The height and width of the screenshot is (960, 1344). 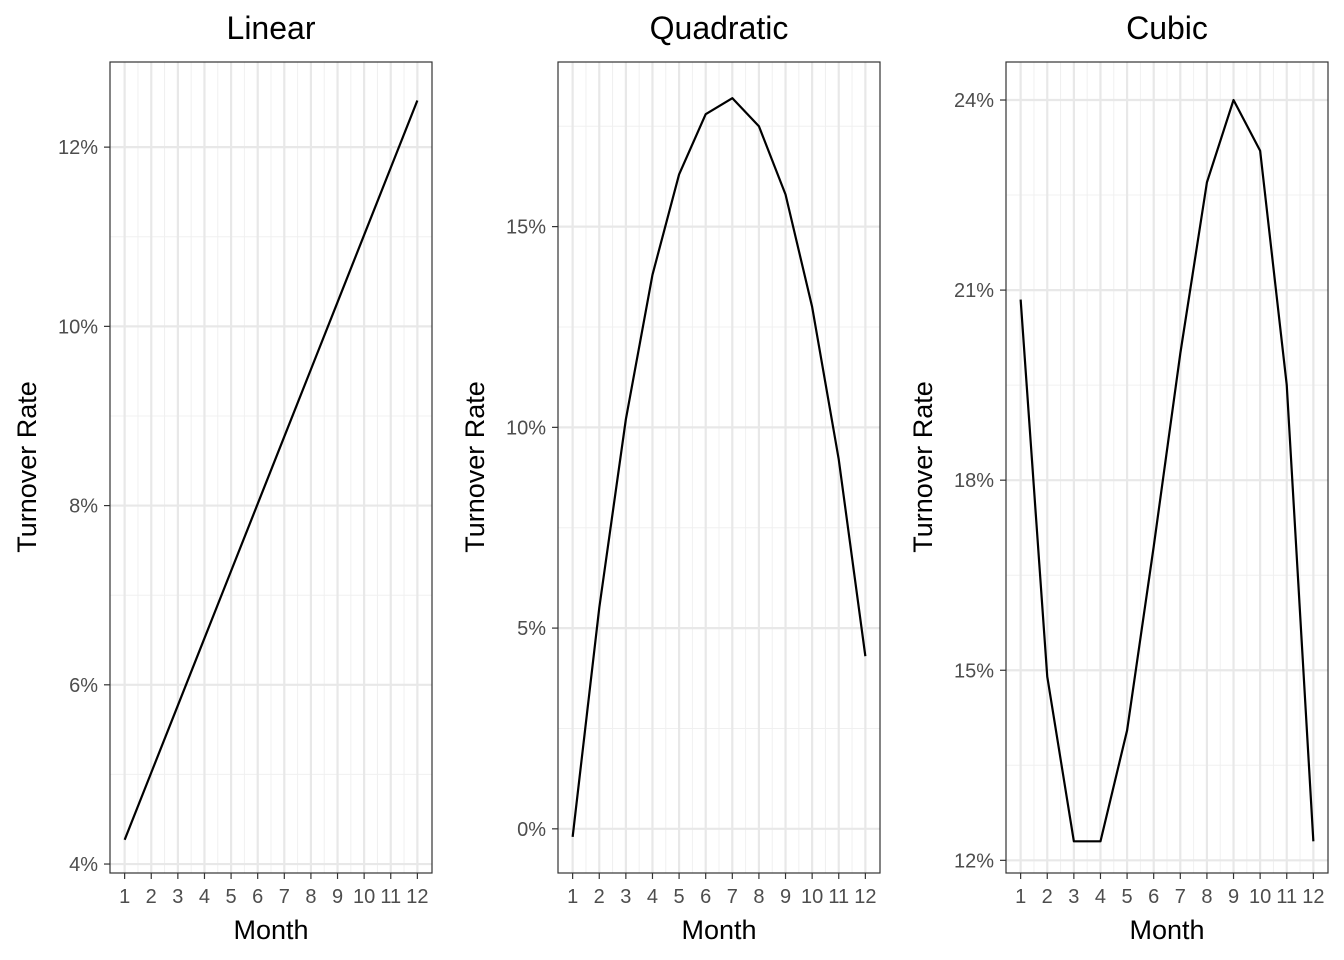 I want to click on y-tick-label: 21%, so click(x=974, y=291).